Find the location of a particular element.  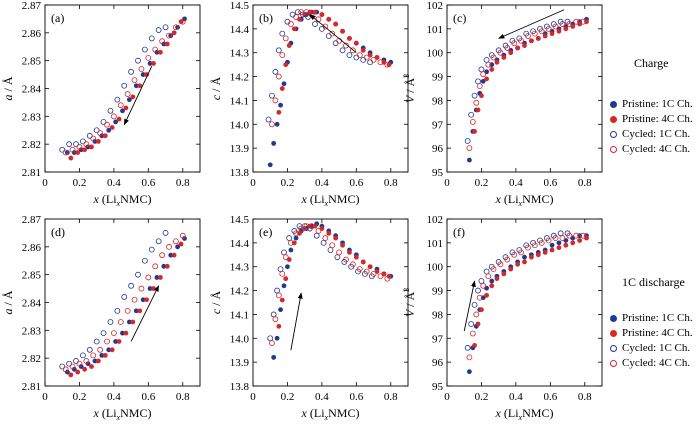

legend-entry: Pristine: 1C Ch. is located at coordinates (651, 104).